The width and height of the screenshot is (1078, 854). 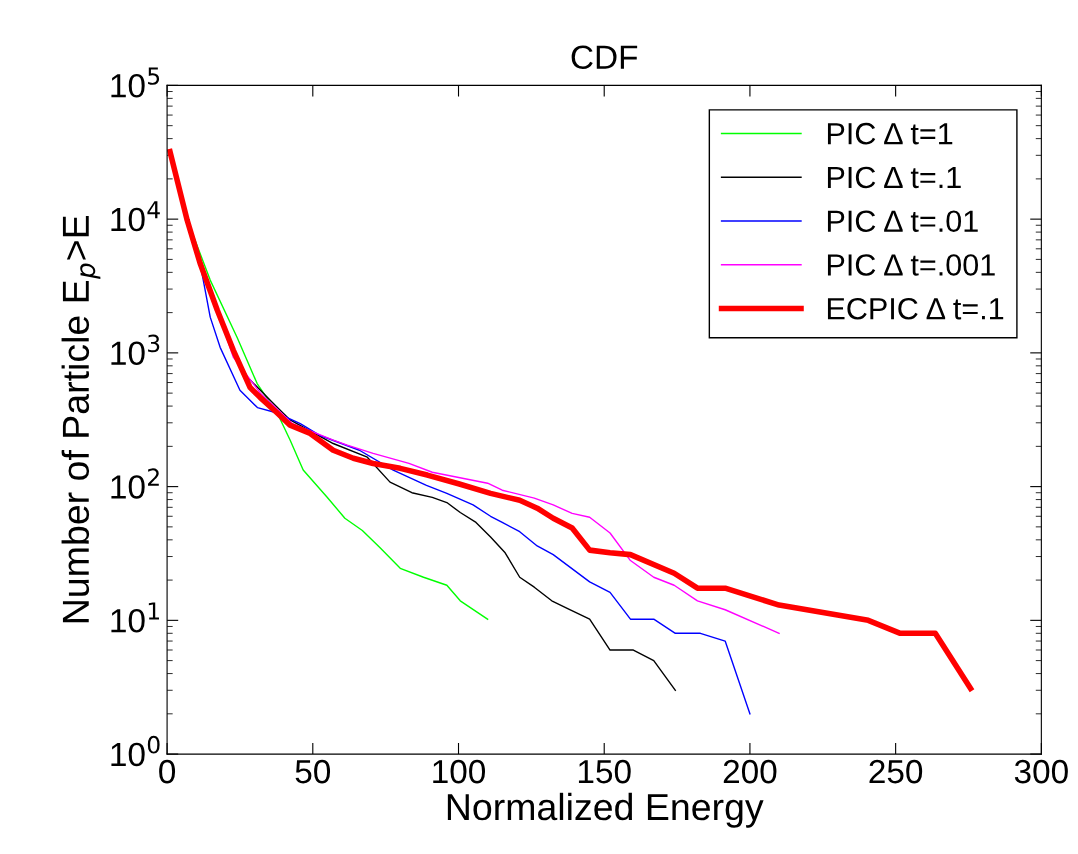 I want to click on legend-label: PIC Δ t=.001, so click(x=911, y=265).